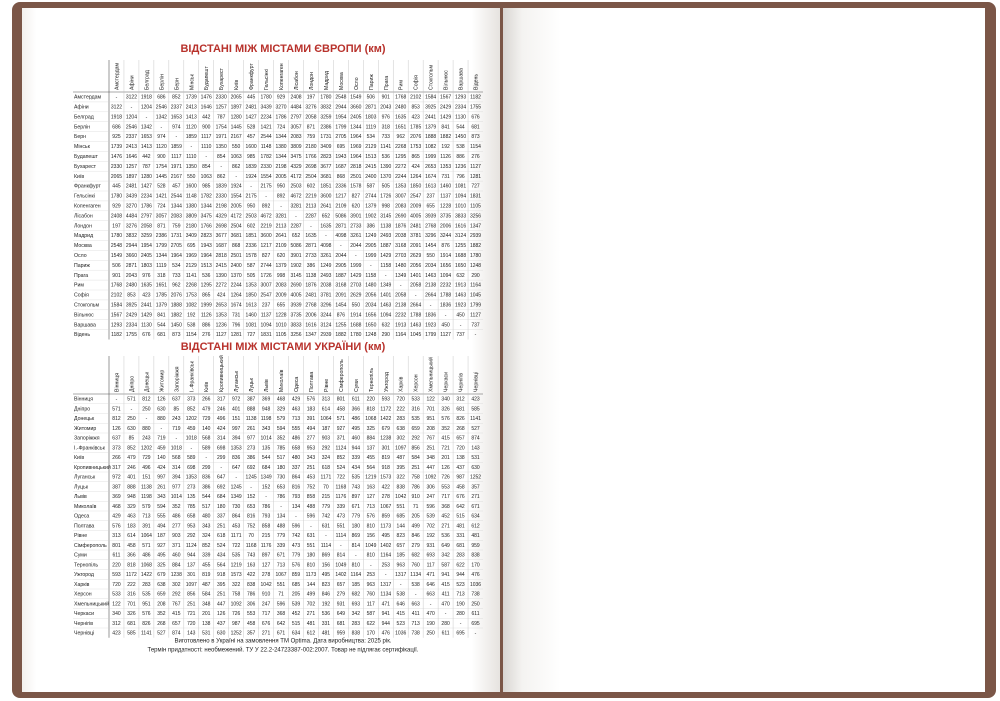 This screenshot has height=701, width=1000. Describe the element at coordinates (146, 409) in the screenshot. I see `table-cell: 250` at that location.